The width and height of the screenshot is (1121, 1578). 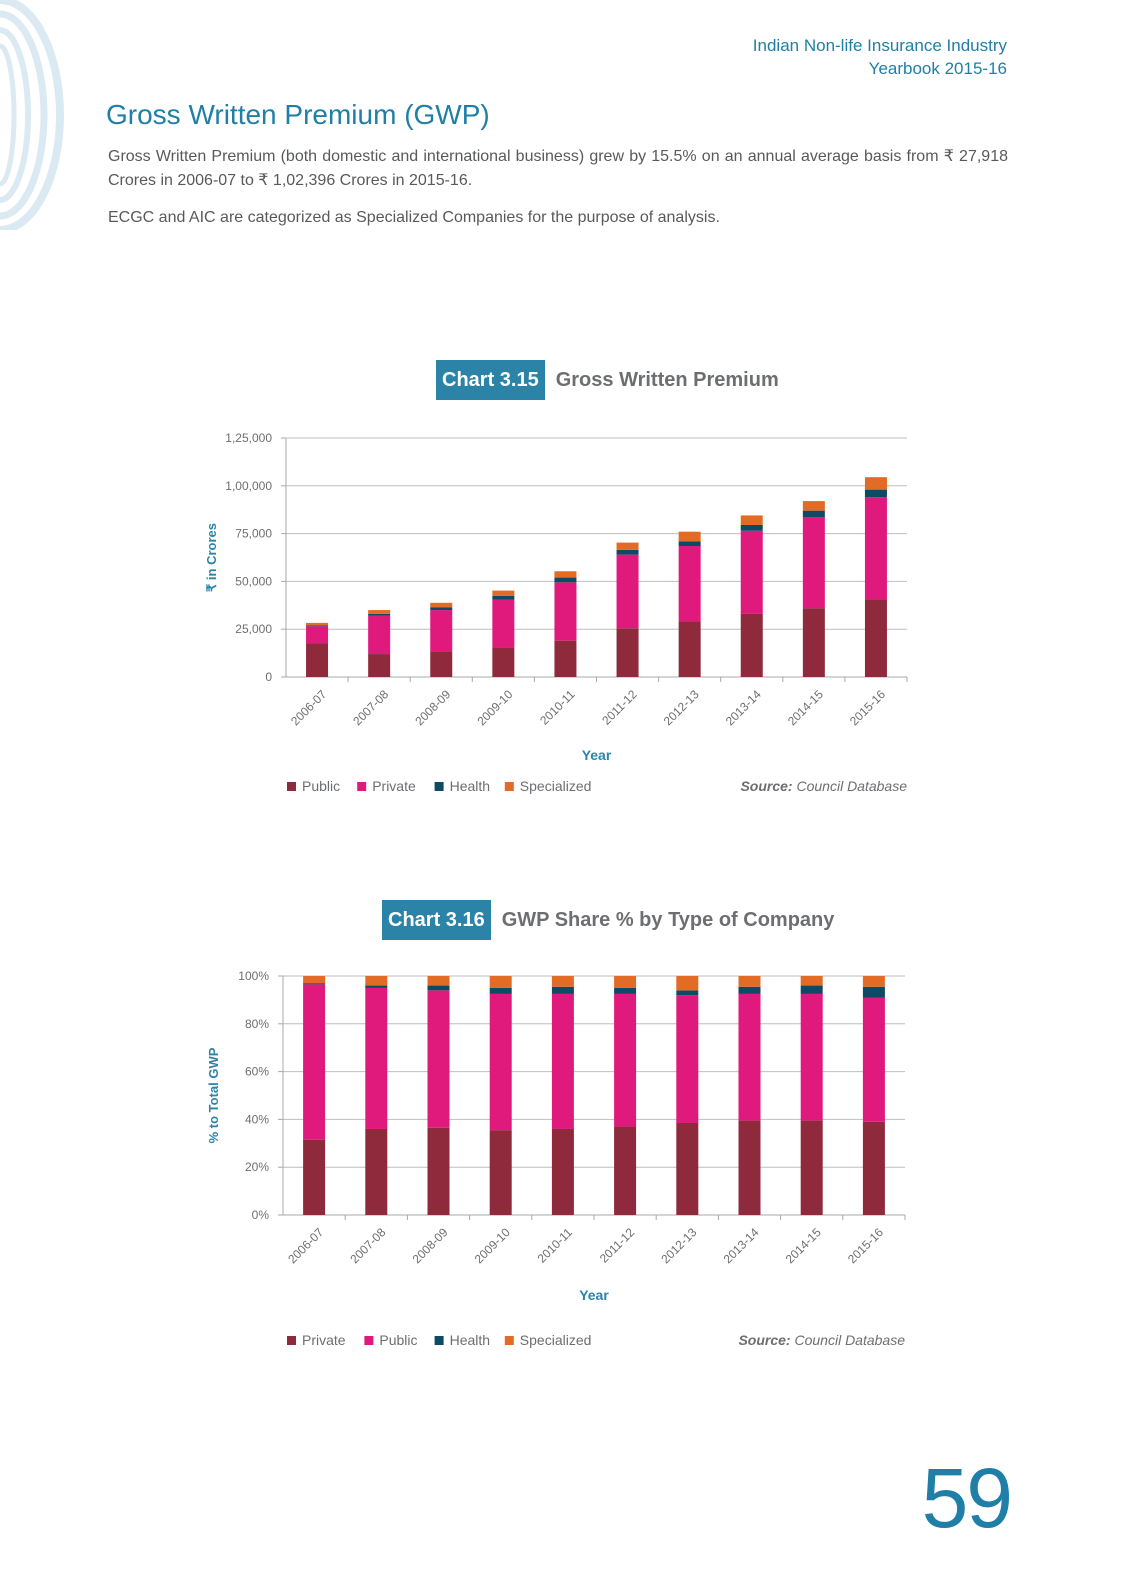 What do you see at coordinates (211, 557) in the screenshot?
I see `y-axis-label: ₹ in Crores` at bounding box center [211, 557].